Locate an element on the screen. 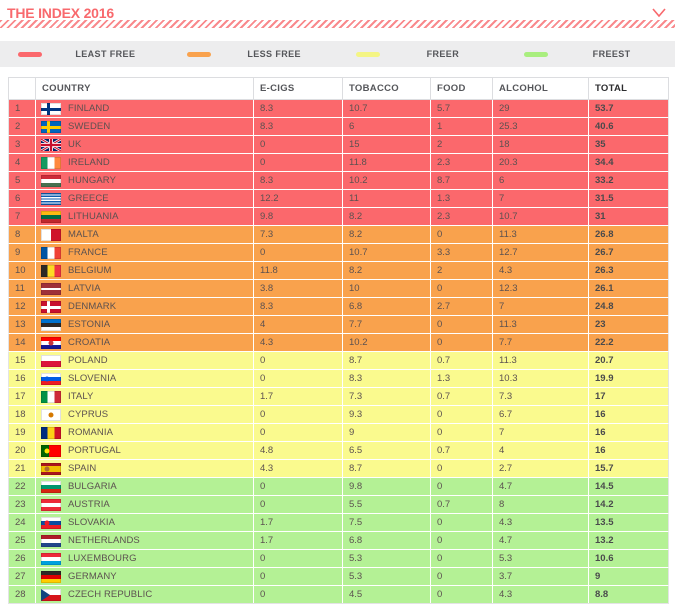 The width and height of the screenshot is (675, 604). country-name: LUXEMBOURG is located at coordinates (102, 558).